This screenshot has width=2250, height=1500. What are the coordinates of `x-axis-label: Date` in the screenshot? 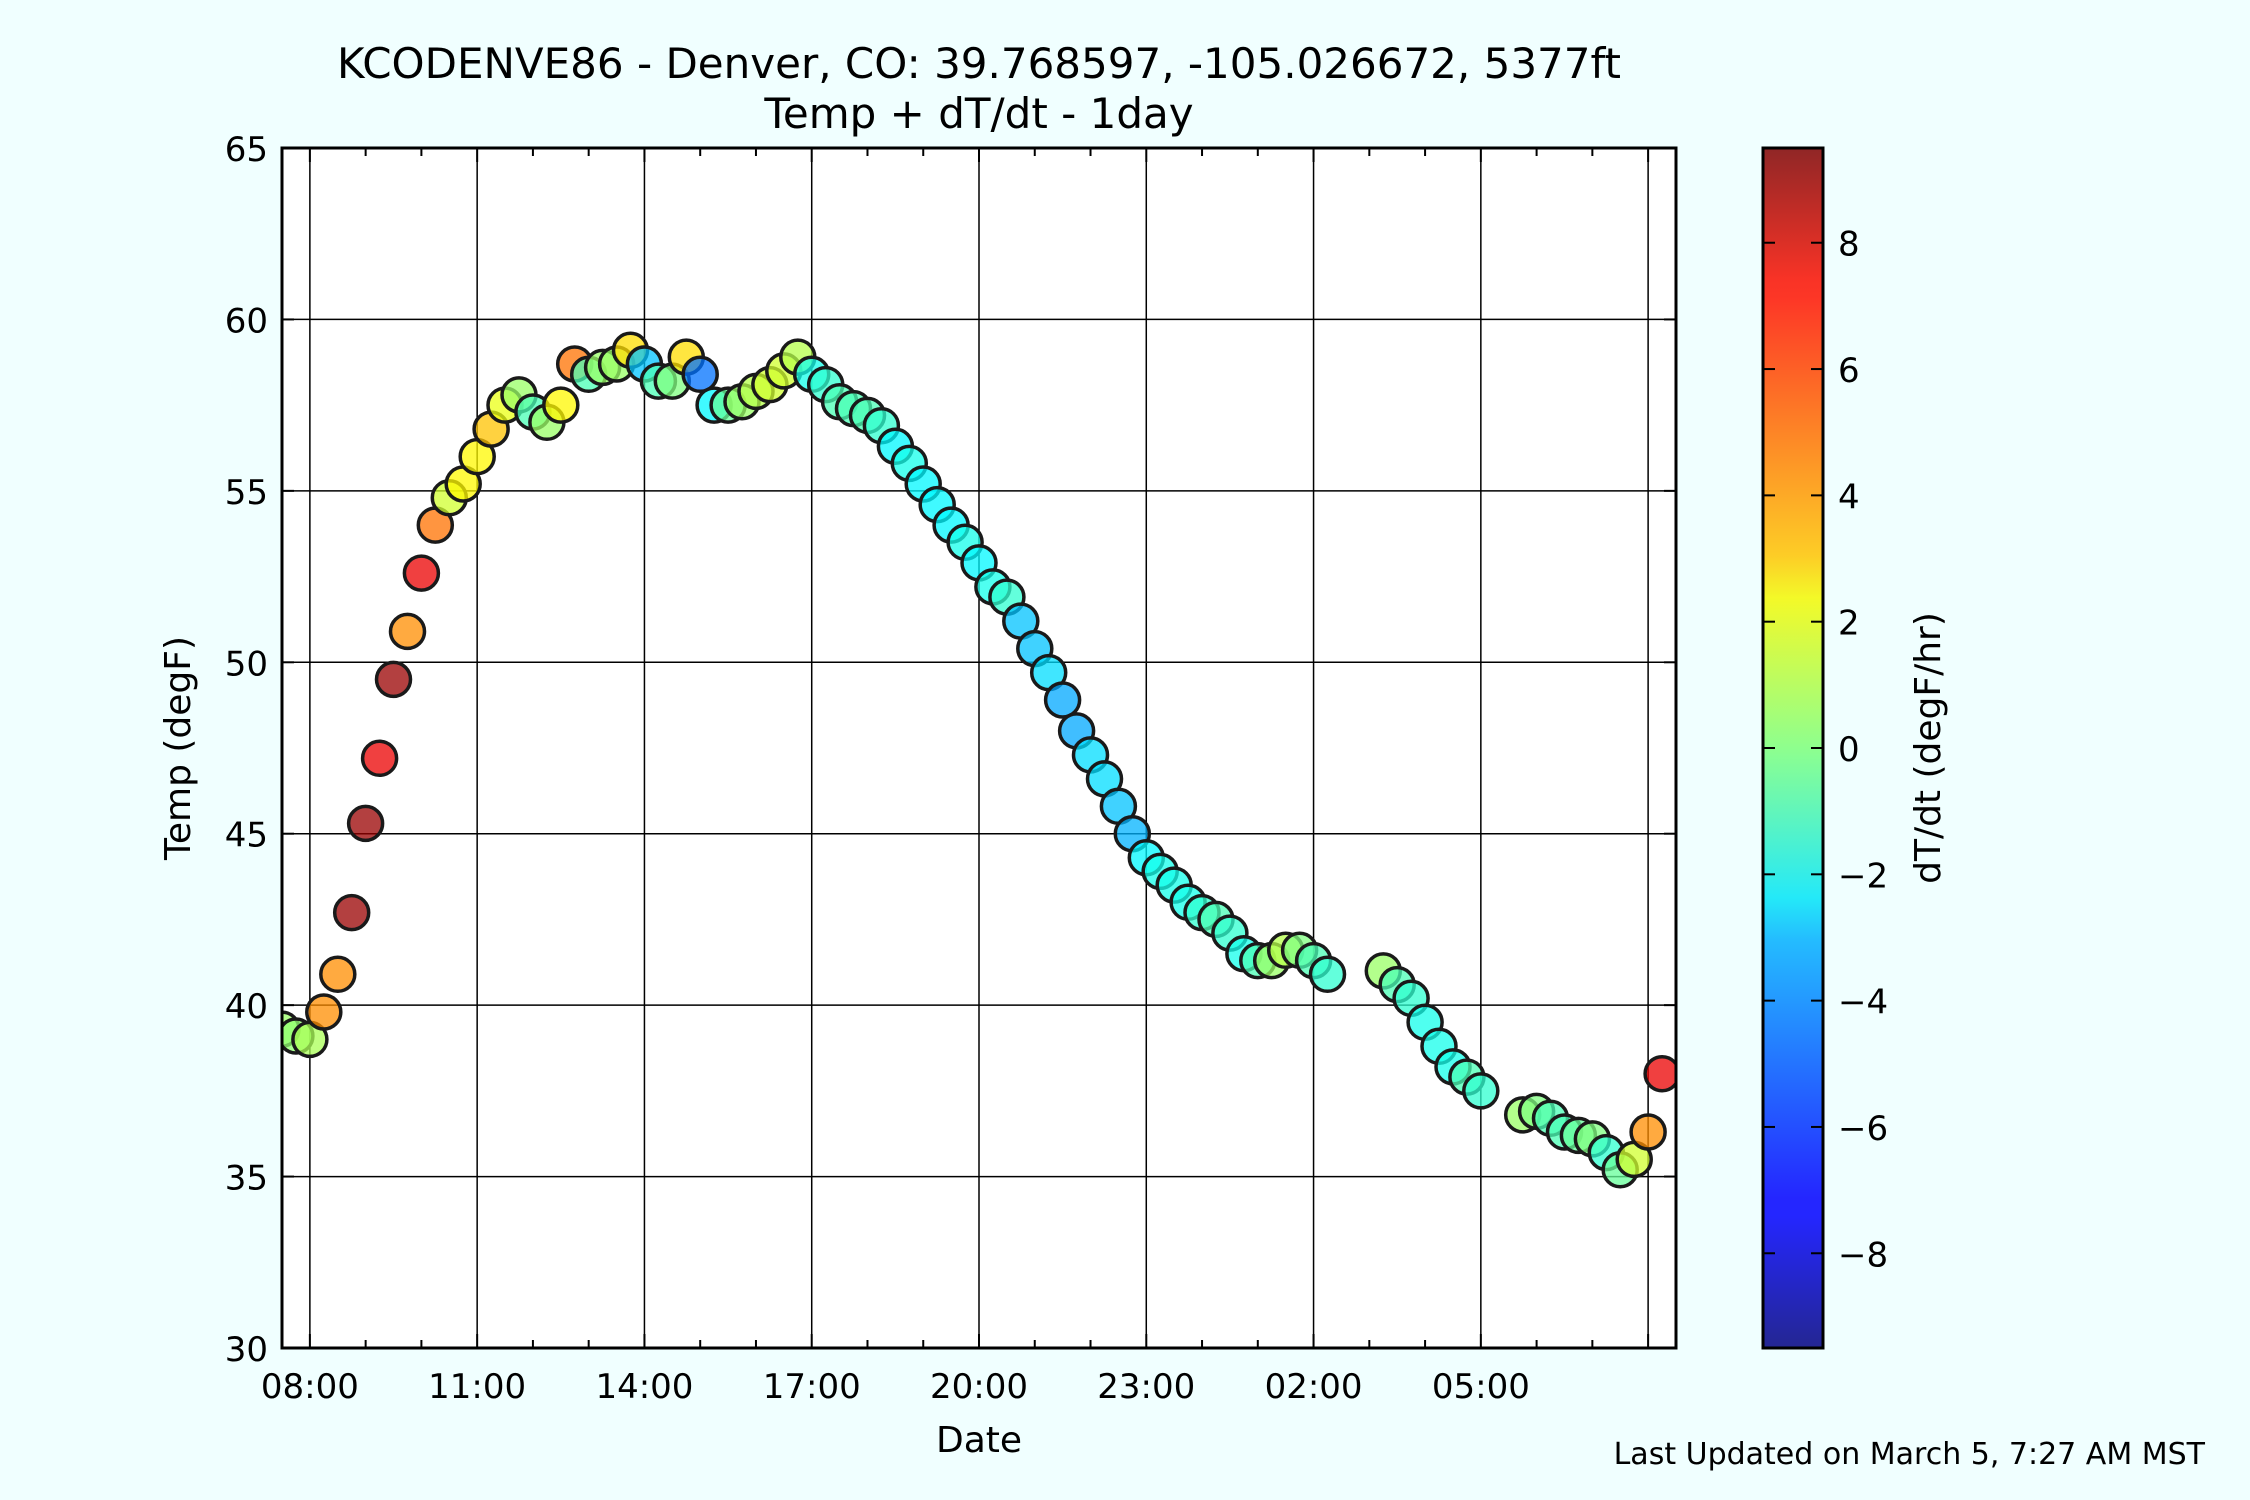 It's located at (979, 1440).